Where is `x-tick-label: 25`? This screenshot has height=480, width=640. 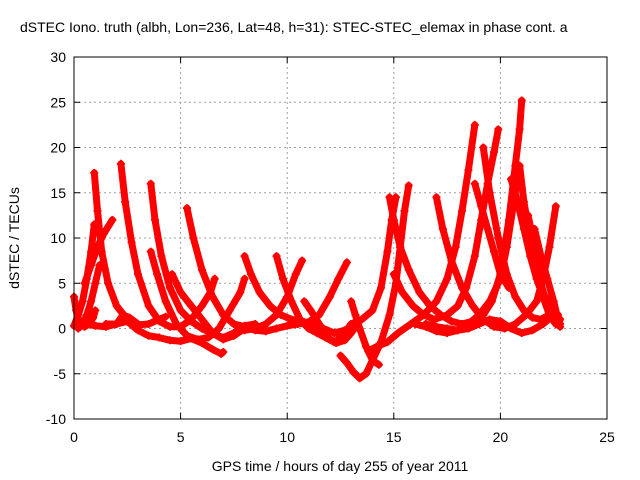 x-tick-label: 25 is located at coordinates (607, 437).